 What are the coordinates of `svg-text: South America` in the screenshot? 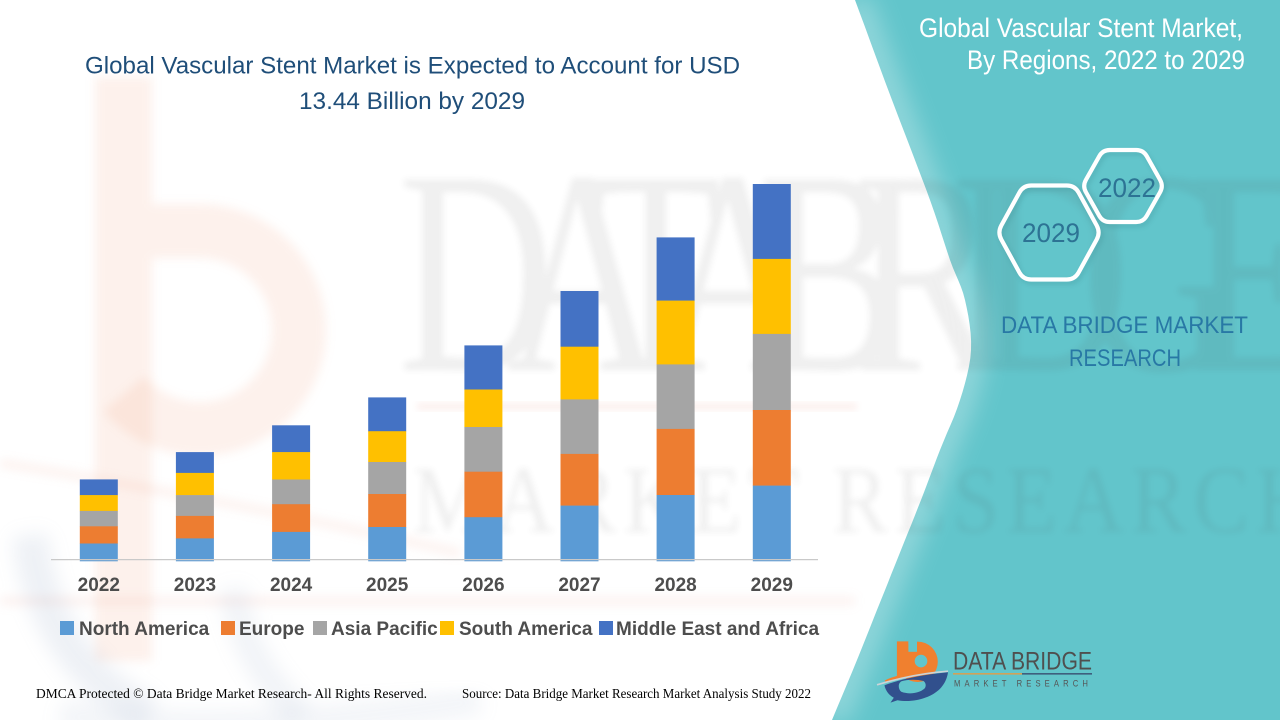 It's located at (526, 629).